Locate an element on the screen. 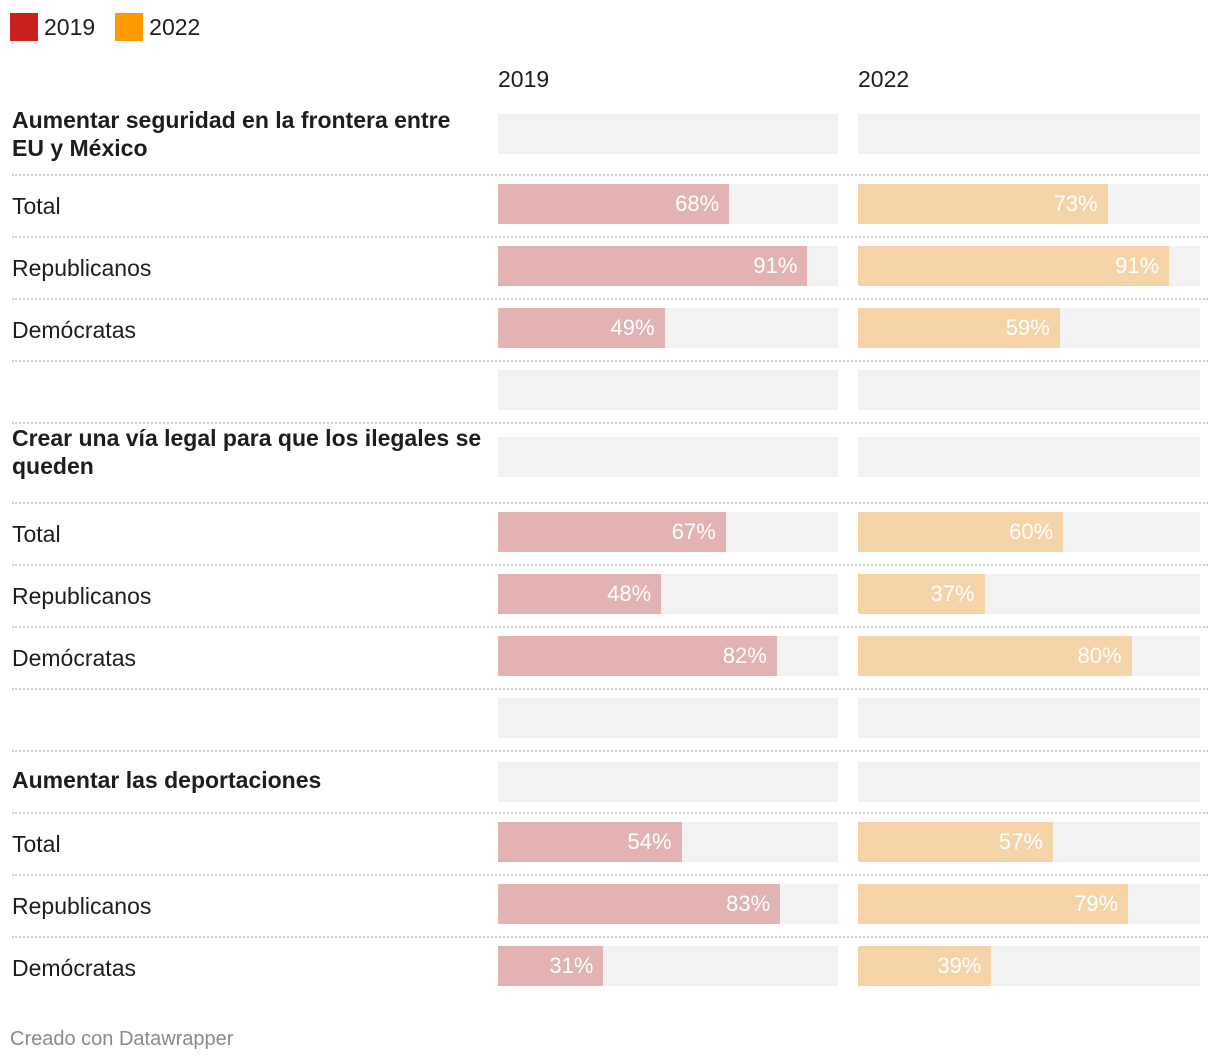  bar-value-label-2022: 79% is located at coordinates (1096, 903).